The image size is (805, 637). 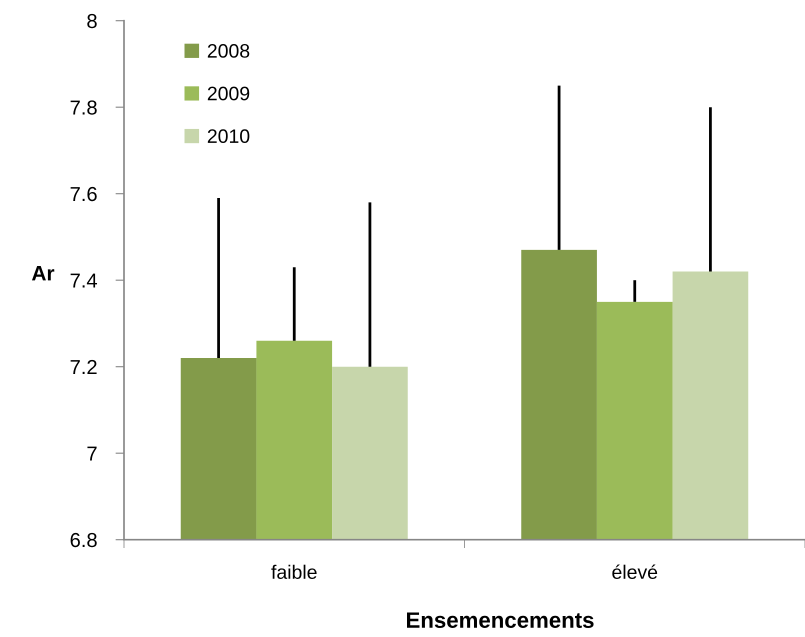 What do you see at coordinates (229, 93) in the screenshot?
I see `legend-label: 2009` at bounding box center [229, 93].